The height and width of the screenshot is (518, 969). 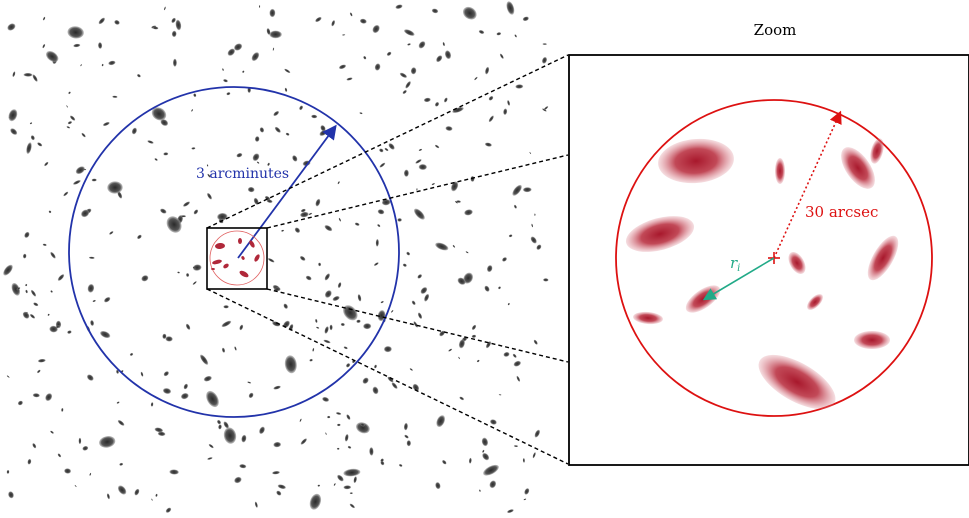 I want to click on small-lensed-galaxies, so click(x=235, y=258).